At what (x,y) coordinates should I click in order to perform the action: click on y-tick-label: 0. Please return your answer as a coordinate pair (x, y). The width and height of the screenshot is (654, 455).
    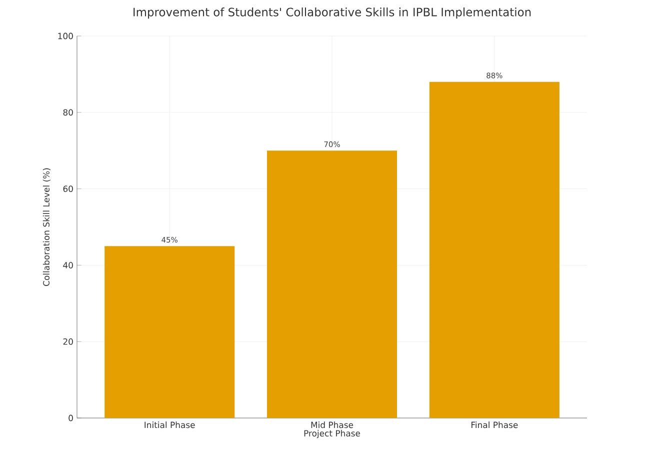
    Looking at the image, I should click on (70, 418).